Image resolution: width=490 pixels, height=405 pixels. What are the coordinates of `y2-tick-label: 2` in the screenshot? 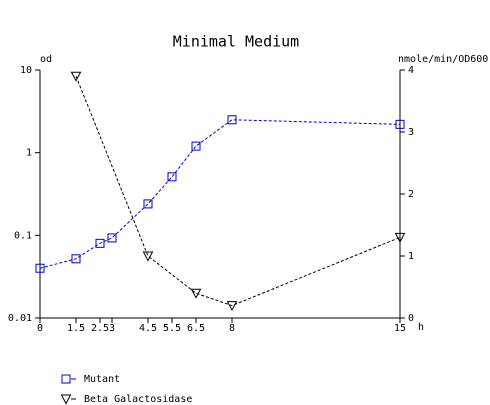 It's located at (411, 194).